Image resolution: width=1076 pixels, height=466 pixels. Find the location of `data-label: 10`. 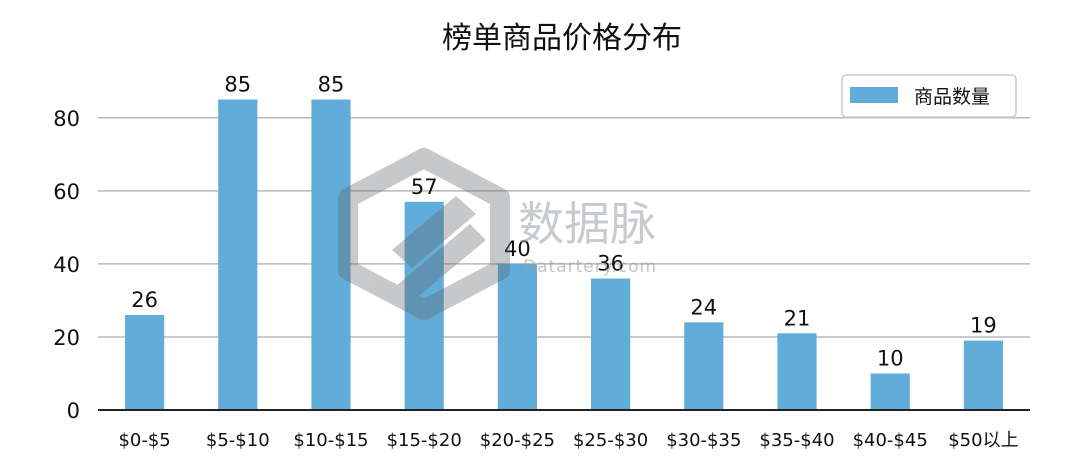

data-label: 10 is located at coordinates (890, 358).